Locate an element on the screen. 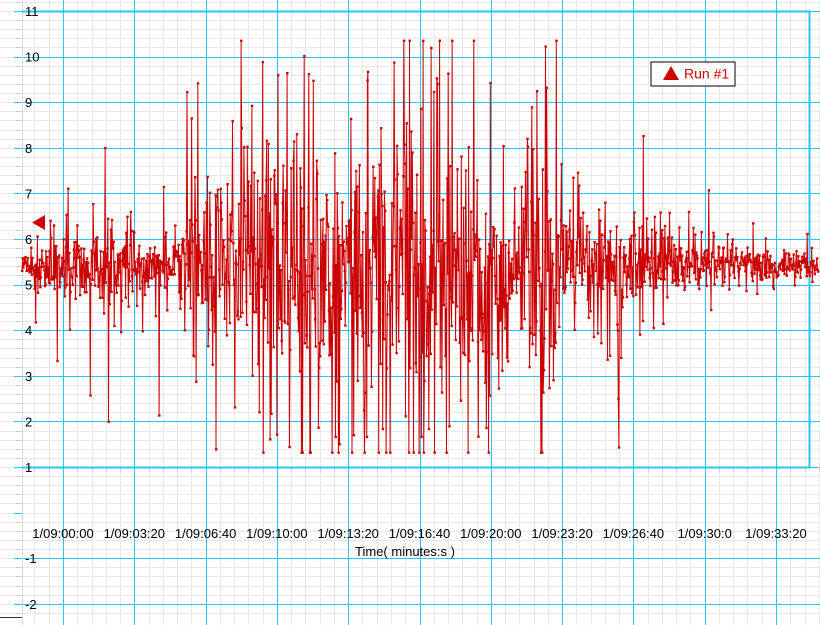 This screenshot has width=820, height=625. y-tick-label: -2 is located at coordinates (31, 604).